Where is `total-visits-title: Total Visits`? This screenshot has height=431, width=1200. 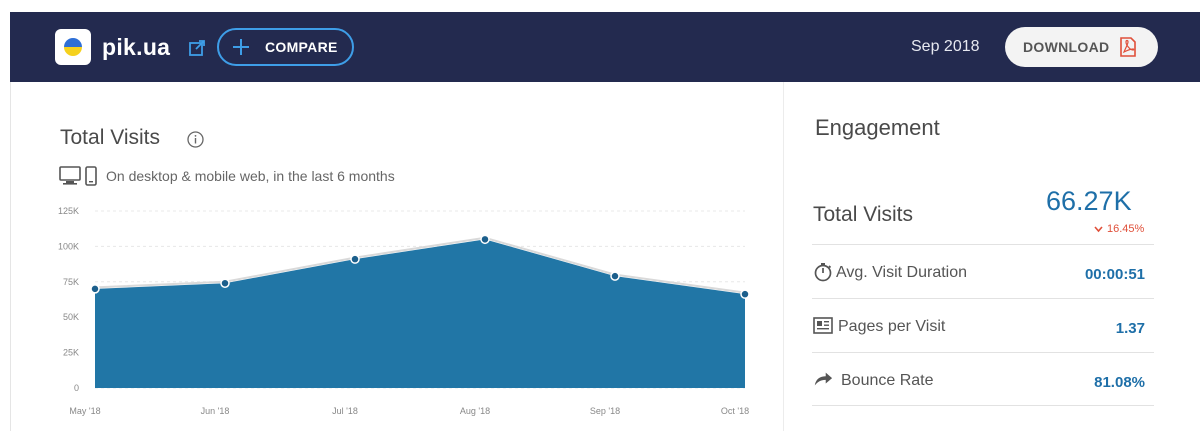
total-visits-title: Total Visits is located at coordinates (110, 137).